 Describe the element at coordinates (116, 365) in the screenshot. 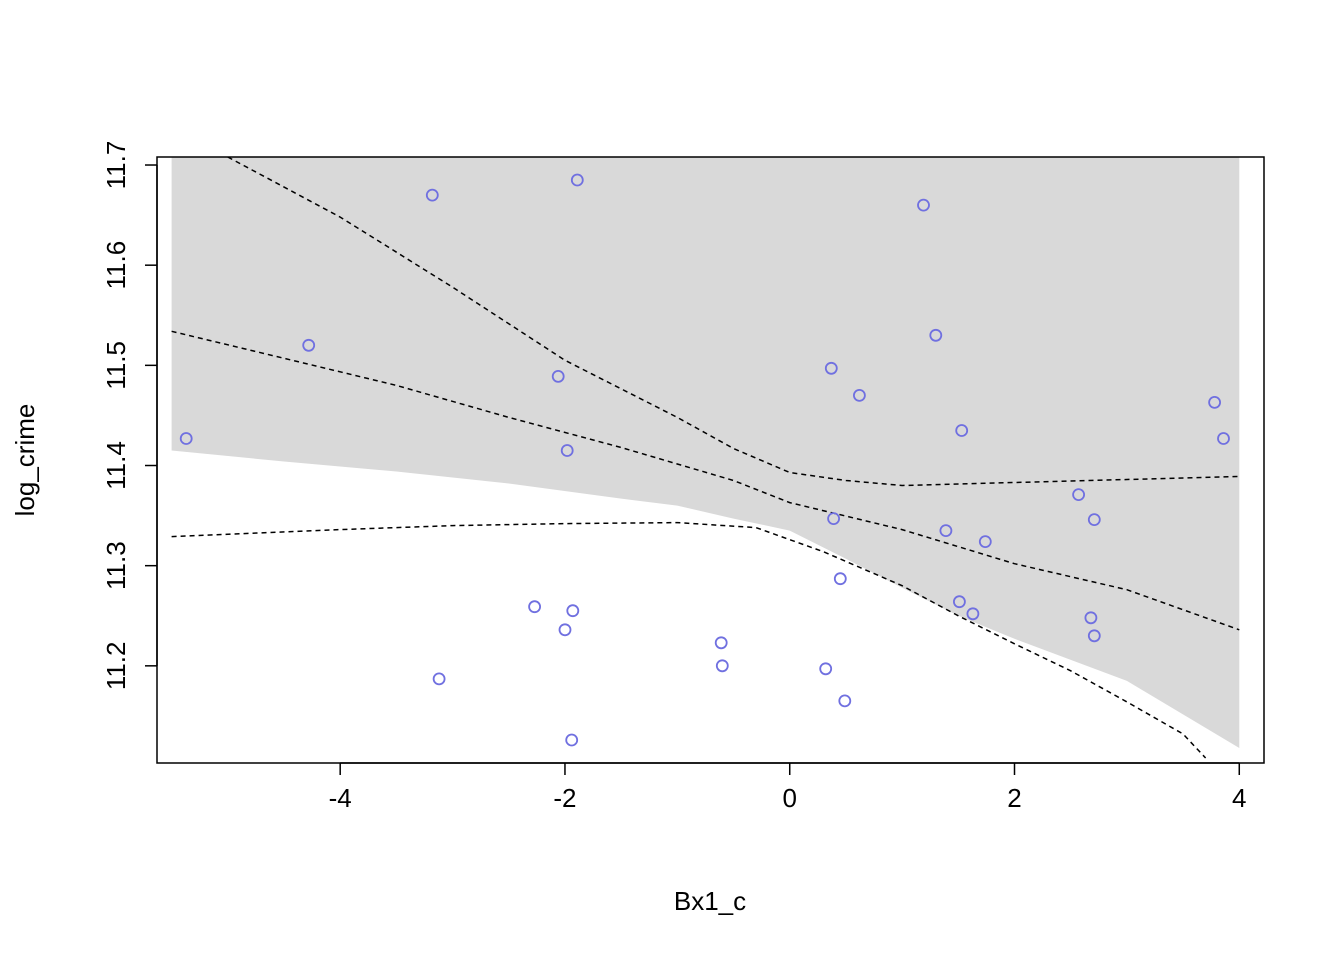

I see `y-tick-label: 11.5` at that location.